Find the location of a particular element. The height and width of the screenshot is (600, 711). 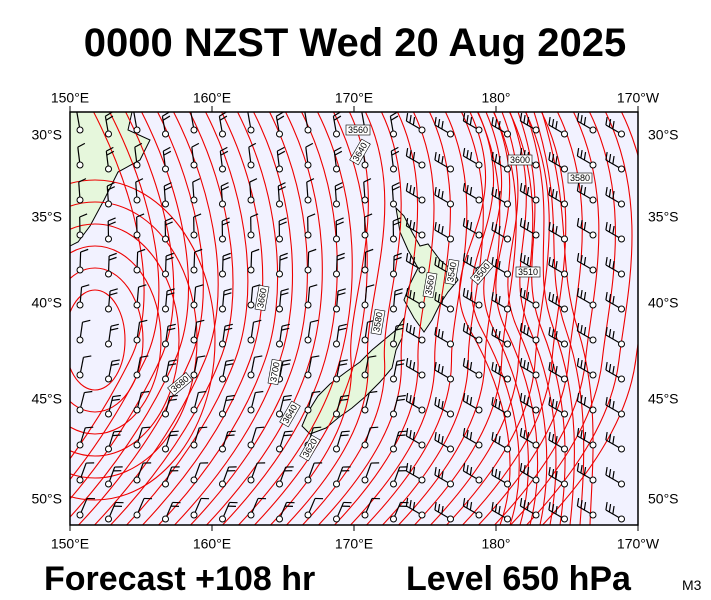

contour-label: 3540 is located at coordinates (452, 272).